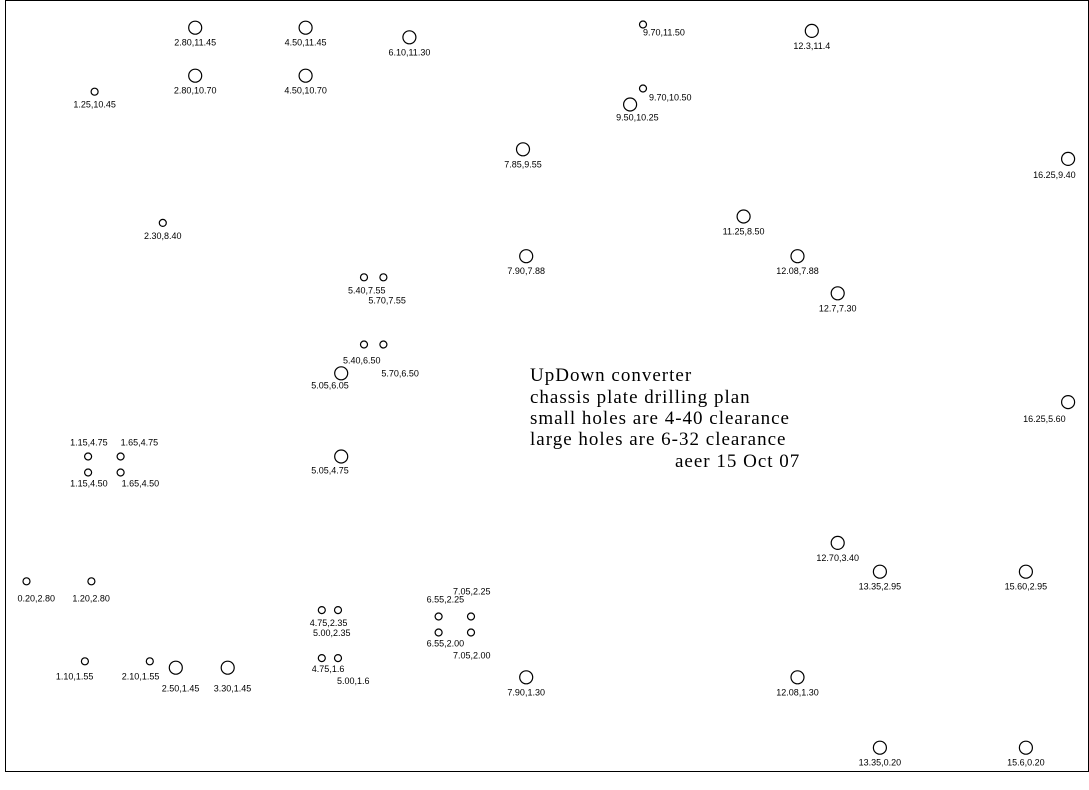 The image size is (1089, 790). Describe the element at coordinates (523, 164) in the screenshot. I see `hole-coordinate-label: 7.85,9.55` at that location.